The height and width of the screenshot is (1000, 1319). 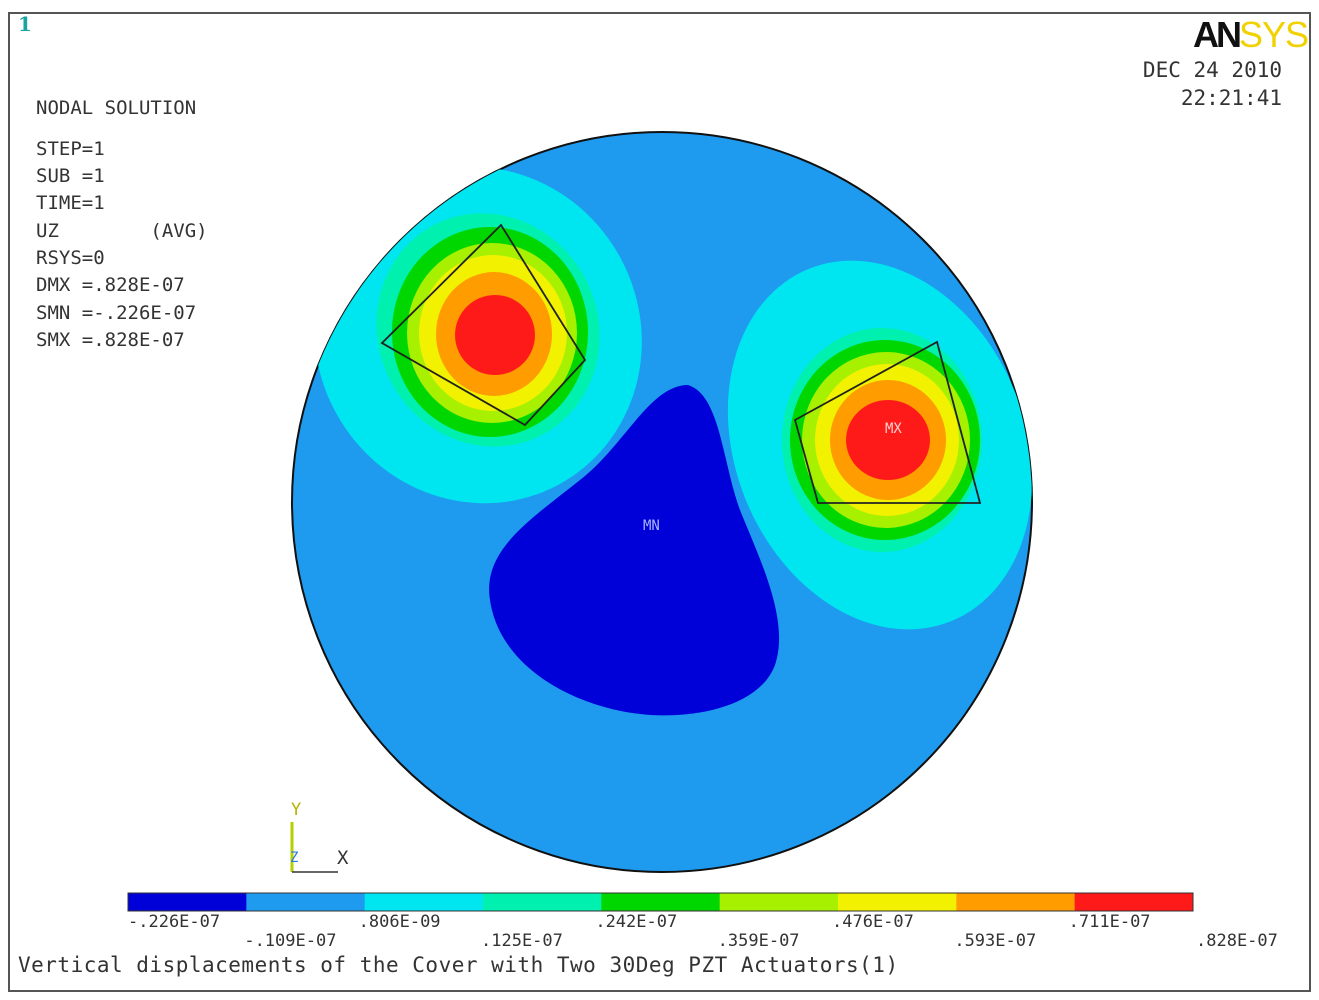 What do you see at coordinates (522, 941) in the screenshot?
I see `legend-label-bottom: .125E-07` at bounding box center [522, 941].